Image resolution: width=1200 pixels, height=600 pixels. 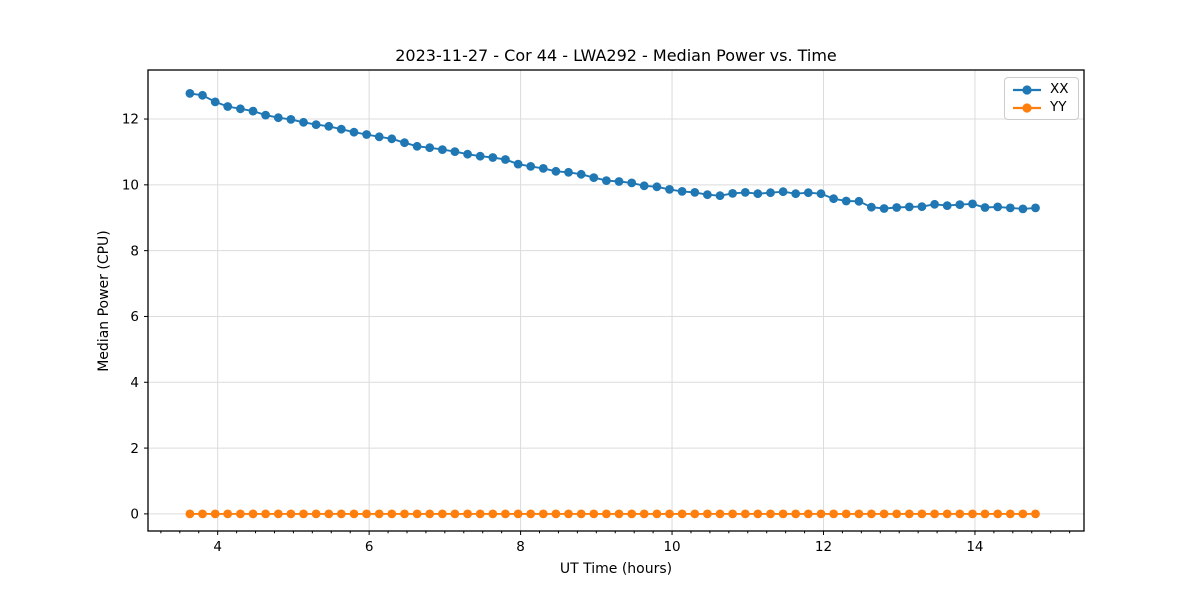 I want to click on y-tick-label: 4, so click(x=134, y=383).